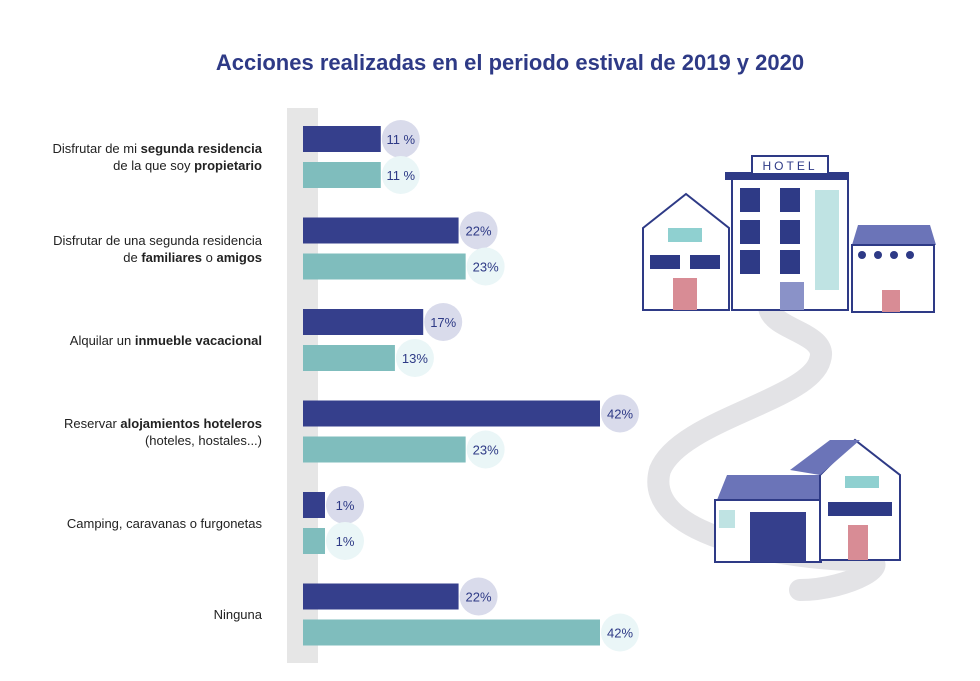 This screenshot has width=980, height=681. I want to click on category-label-part: amigos, so click(239, 257).